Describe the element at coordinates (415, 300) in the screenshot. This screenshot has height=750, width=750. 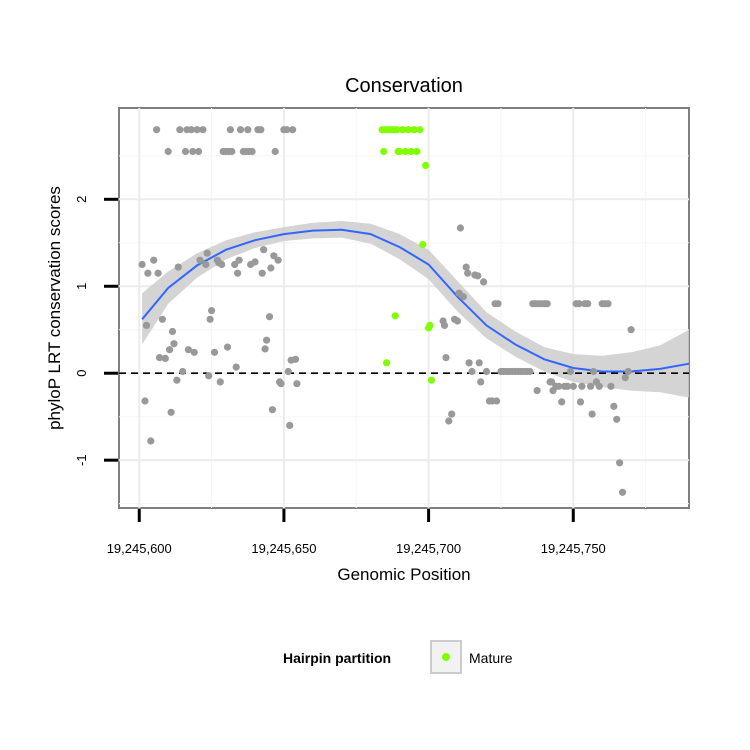
I see `smooth-line-layer` at that location.